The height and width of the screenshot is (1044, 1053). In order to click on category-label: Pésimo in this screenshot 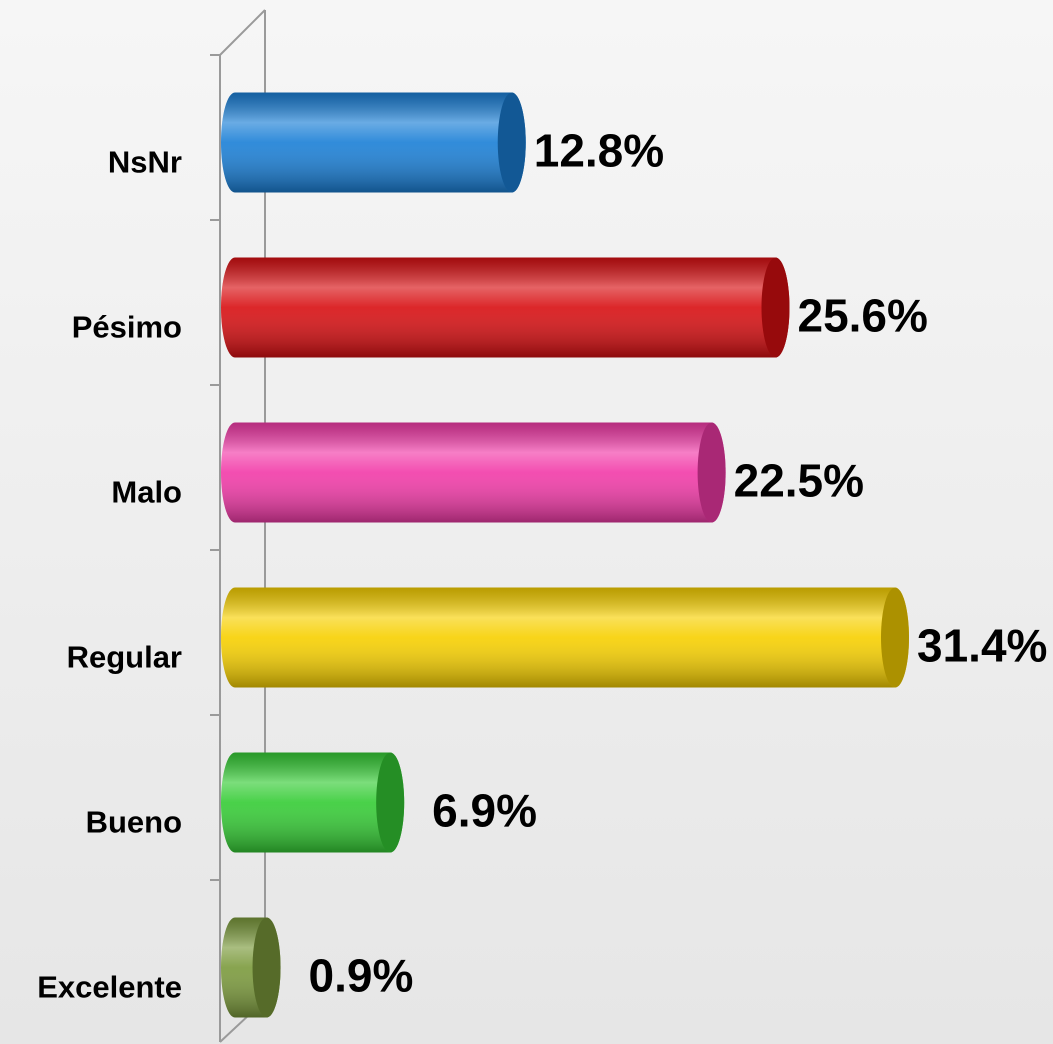, I will do `click(127, 327)`.